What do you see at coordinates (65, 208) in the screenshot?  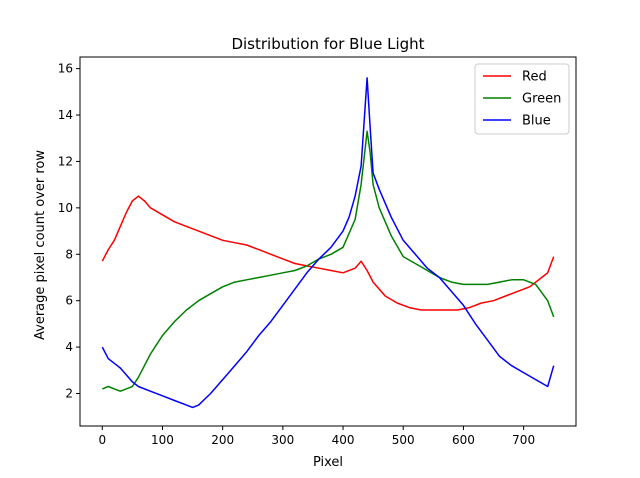 I see `y-tick-label: 10` at bounding box center [65, 208].